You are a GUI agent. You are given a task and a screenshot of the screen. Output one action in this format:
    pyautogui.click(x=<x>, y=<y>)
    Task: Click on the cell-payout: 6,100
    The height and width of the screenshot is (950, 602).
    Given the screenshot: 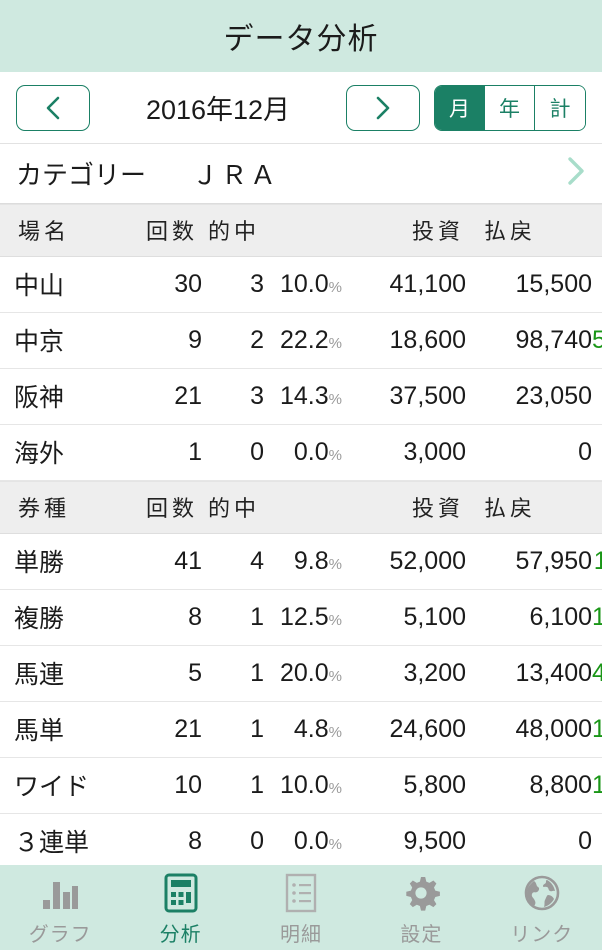 What is the action you would take?
    pyautogui.click(x=529, y=617)
    